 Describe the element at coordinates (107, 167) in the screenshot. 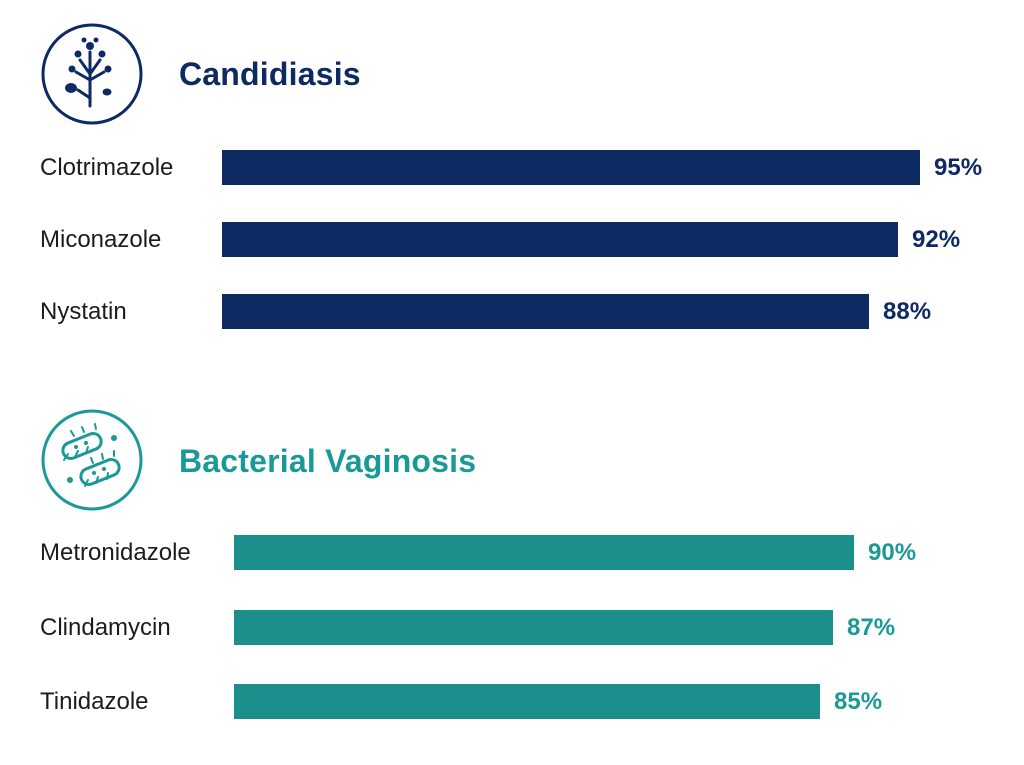

I see `category-label: Clotrimazole` at that location.